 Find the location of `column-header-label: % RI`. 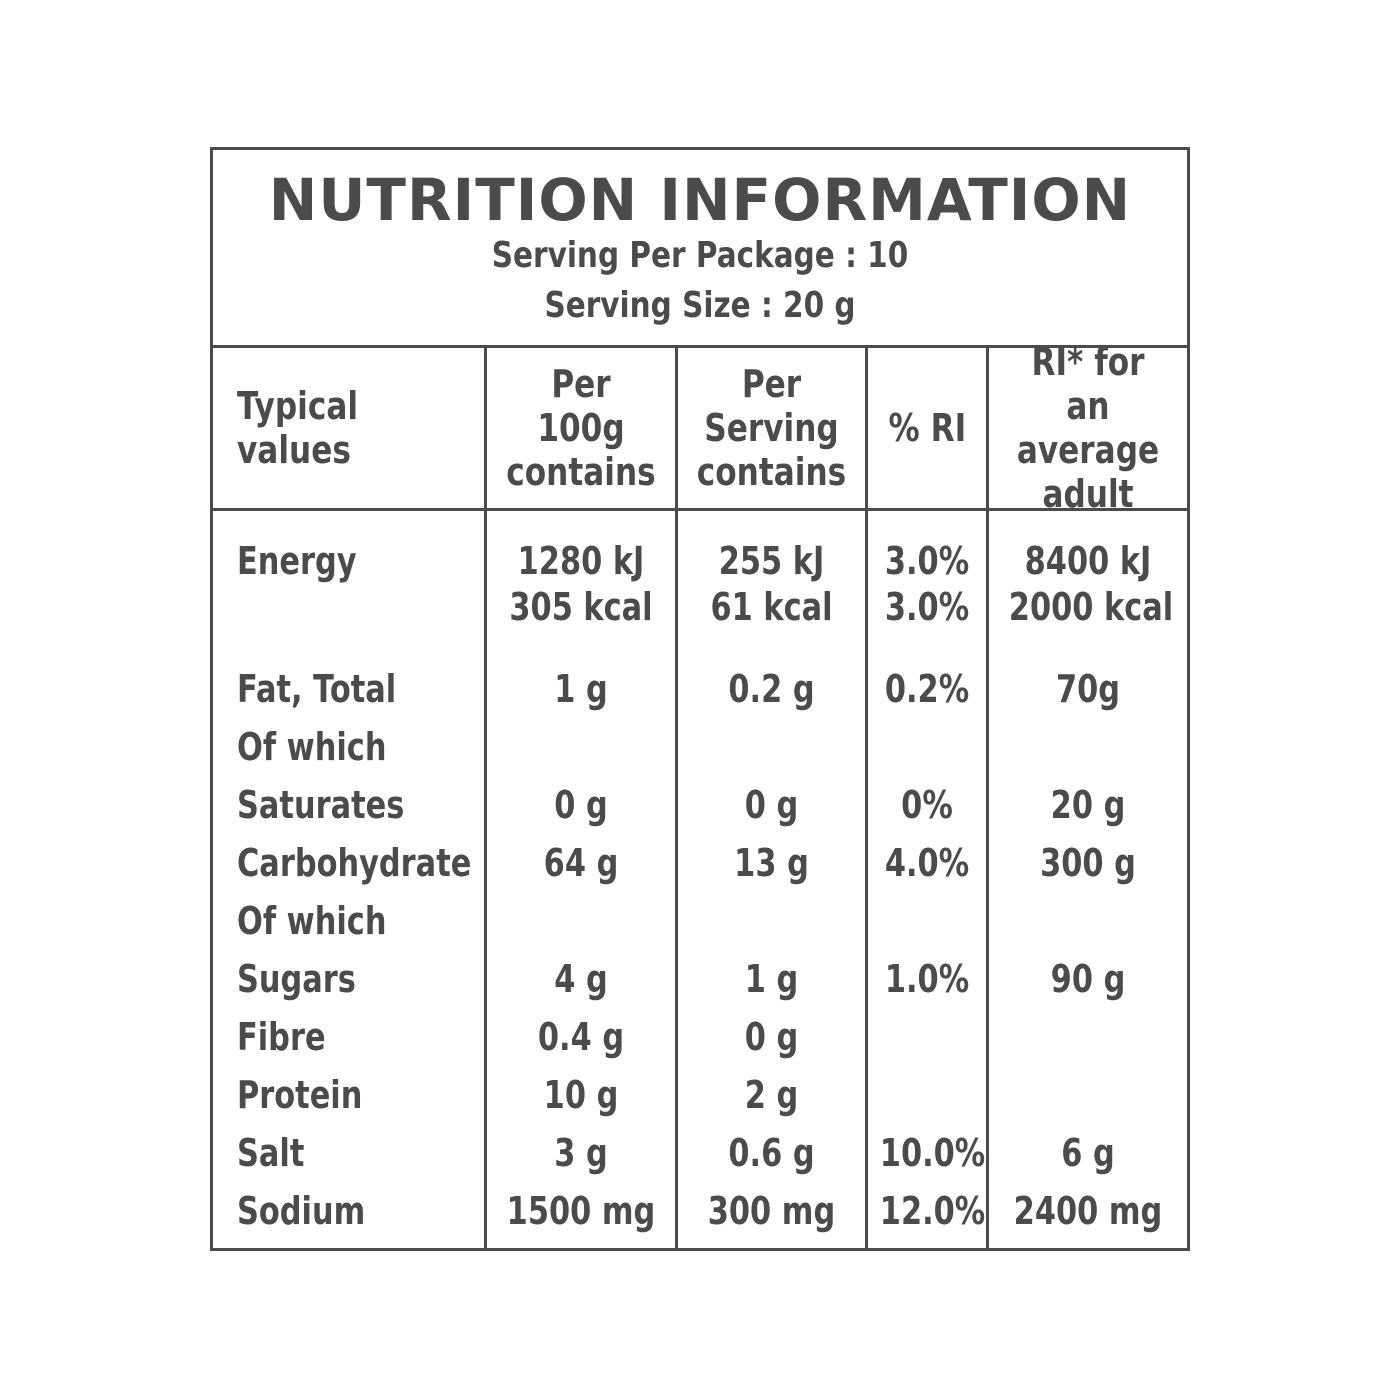

column-header-label: % RI is located at coordinates (927, 428).